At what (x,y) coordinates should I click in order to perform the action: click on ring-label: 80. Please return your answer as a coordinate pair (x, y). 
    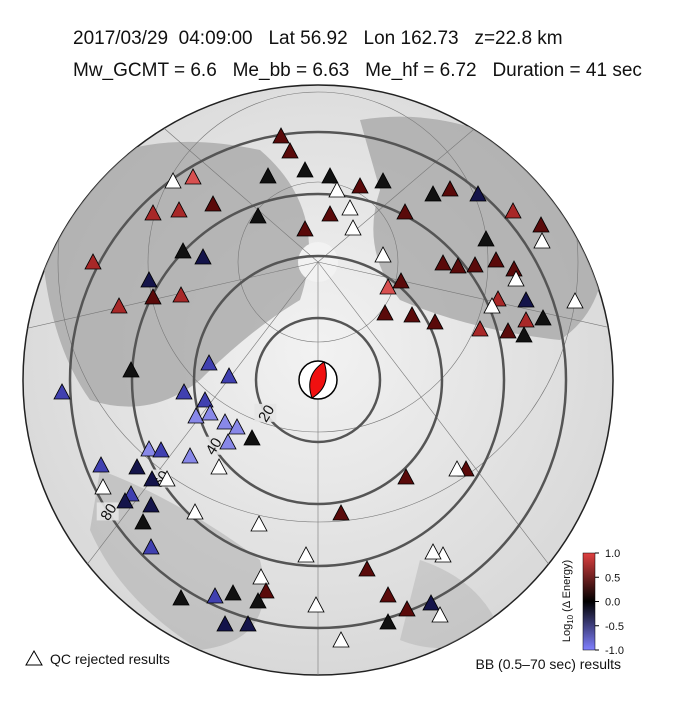
    Looking at the image, I should click on (108, 512).